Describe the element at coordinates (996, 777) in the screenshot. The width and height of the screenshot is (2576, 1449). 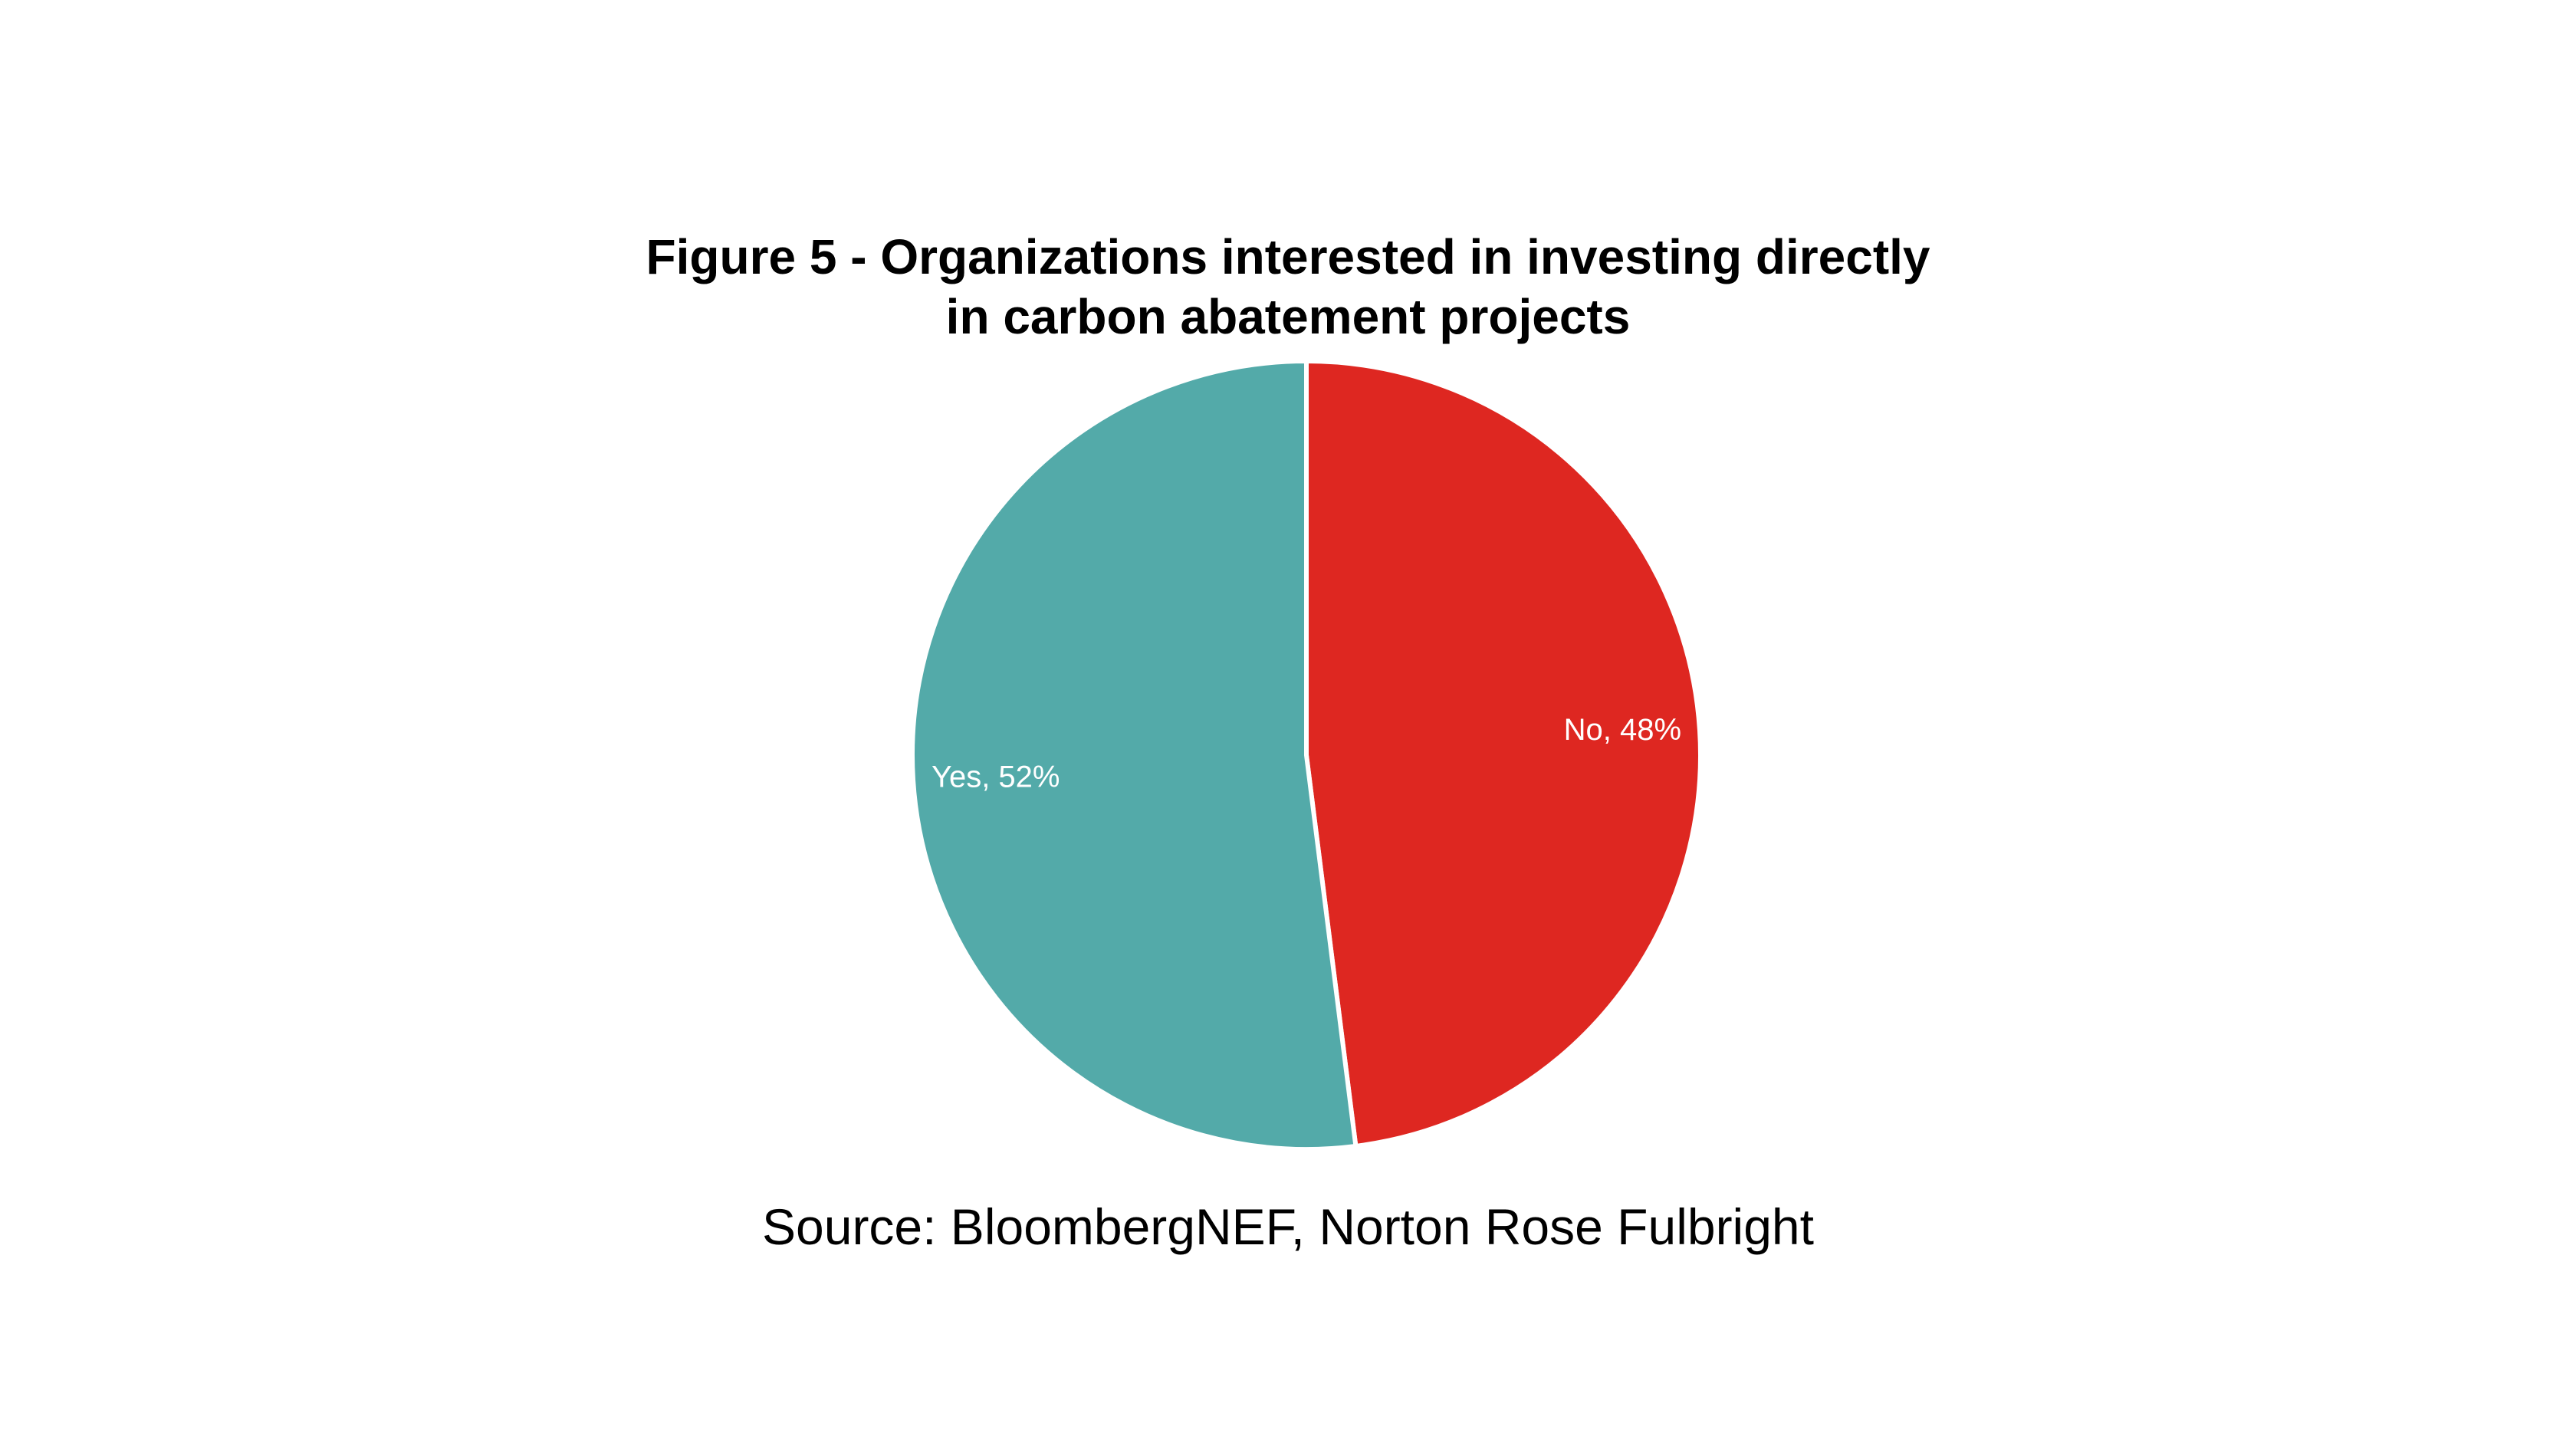
I see `data-label-yes: Yes, 52%` at that location.